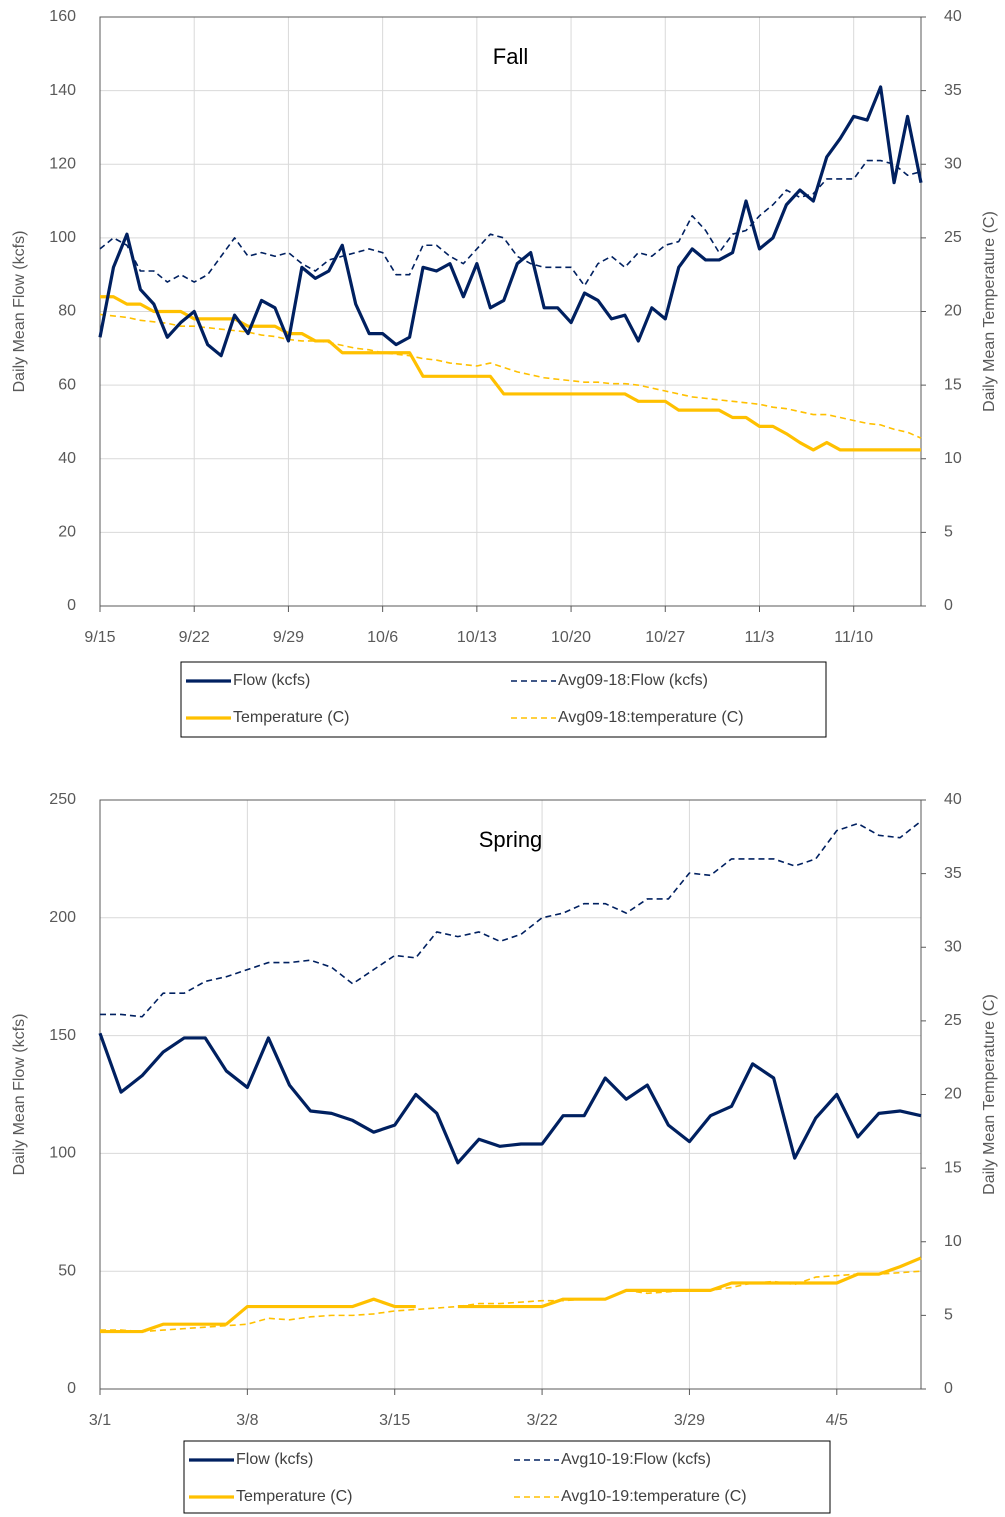 Image resolution: width=1005 pixels, height=1517 pixels. I want to click on legend-label: Avg09-18:Flow (kcfs), so click(633, 680).